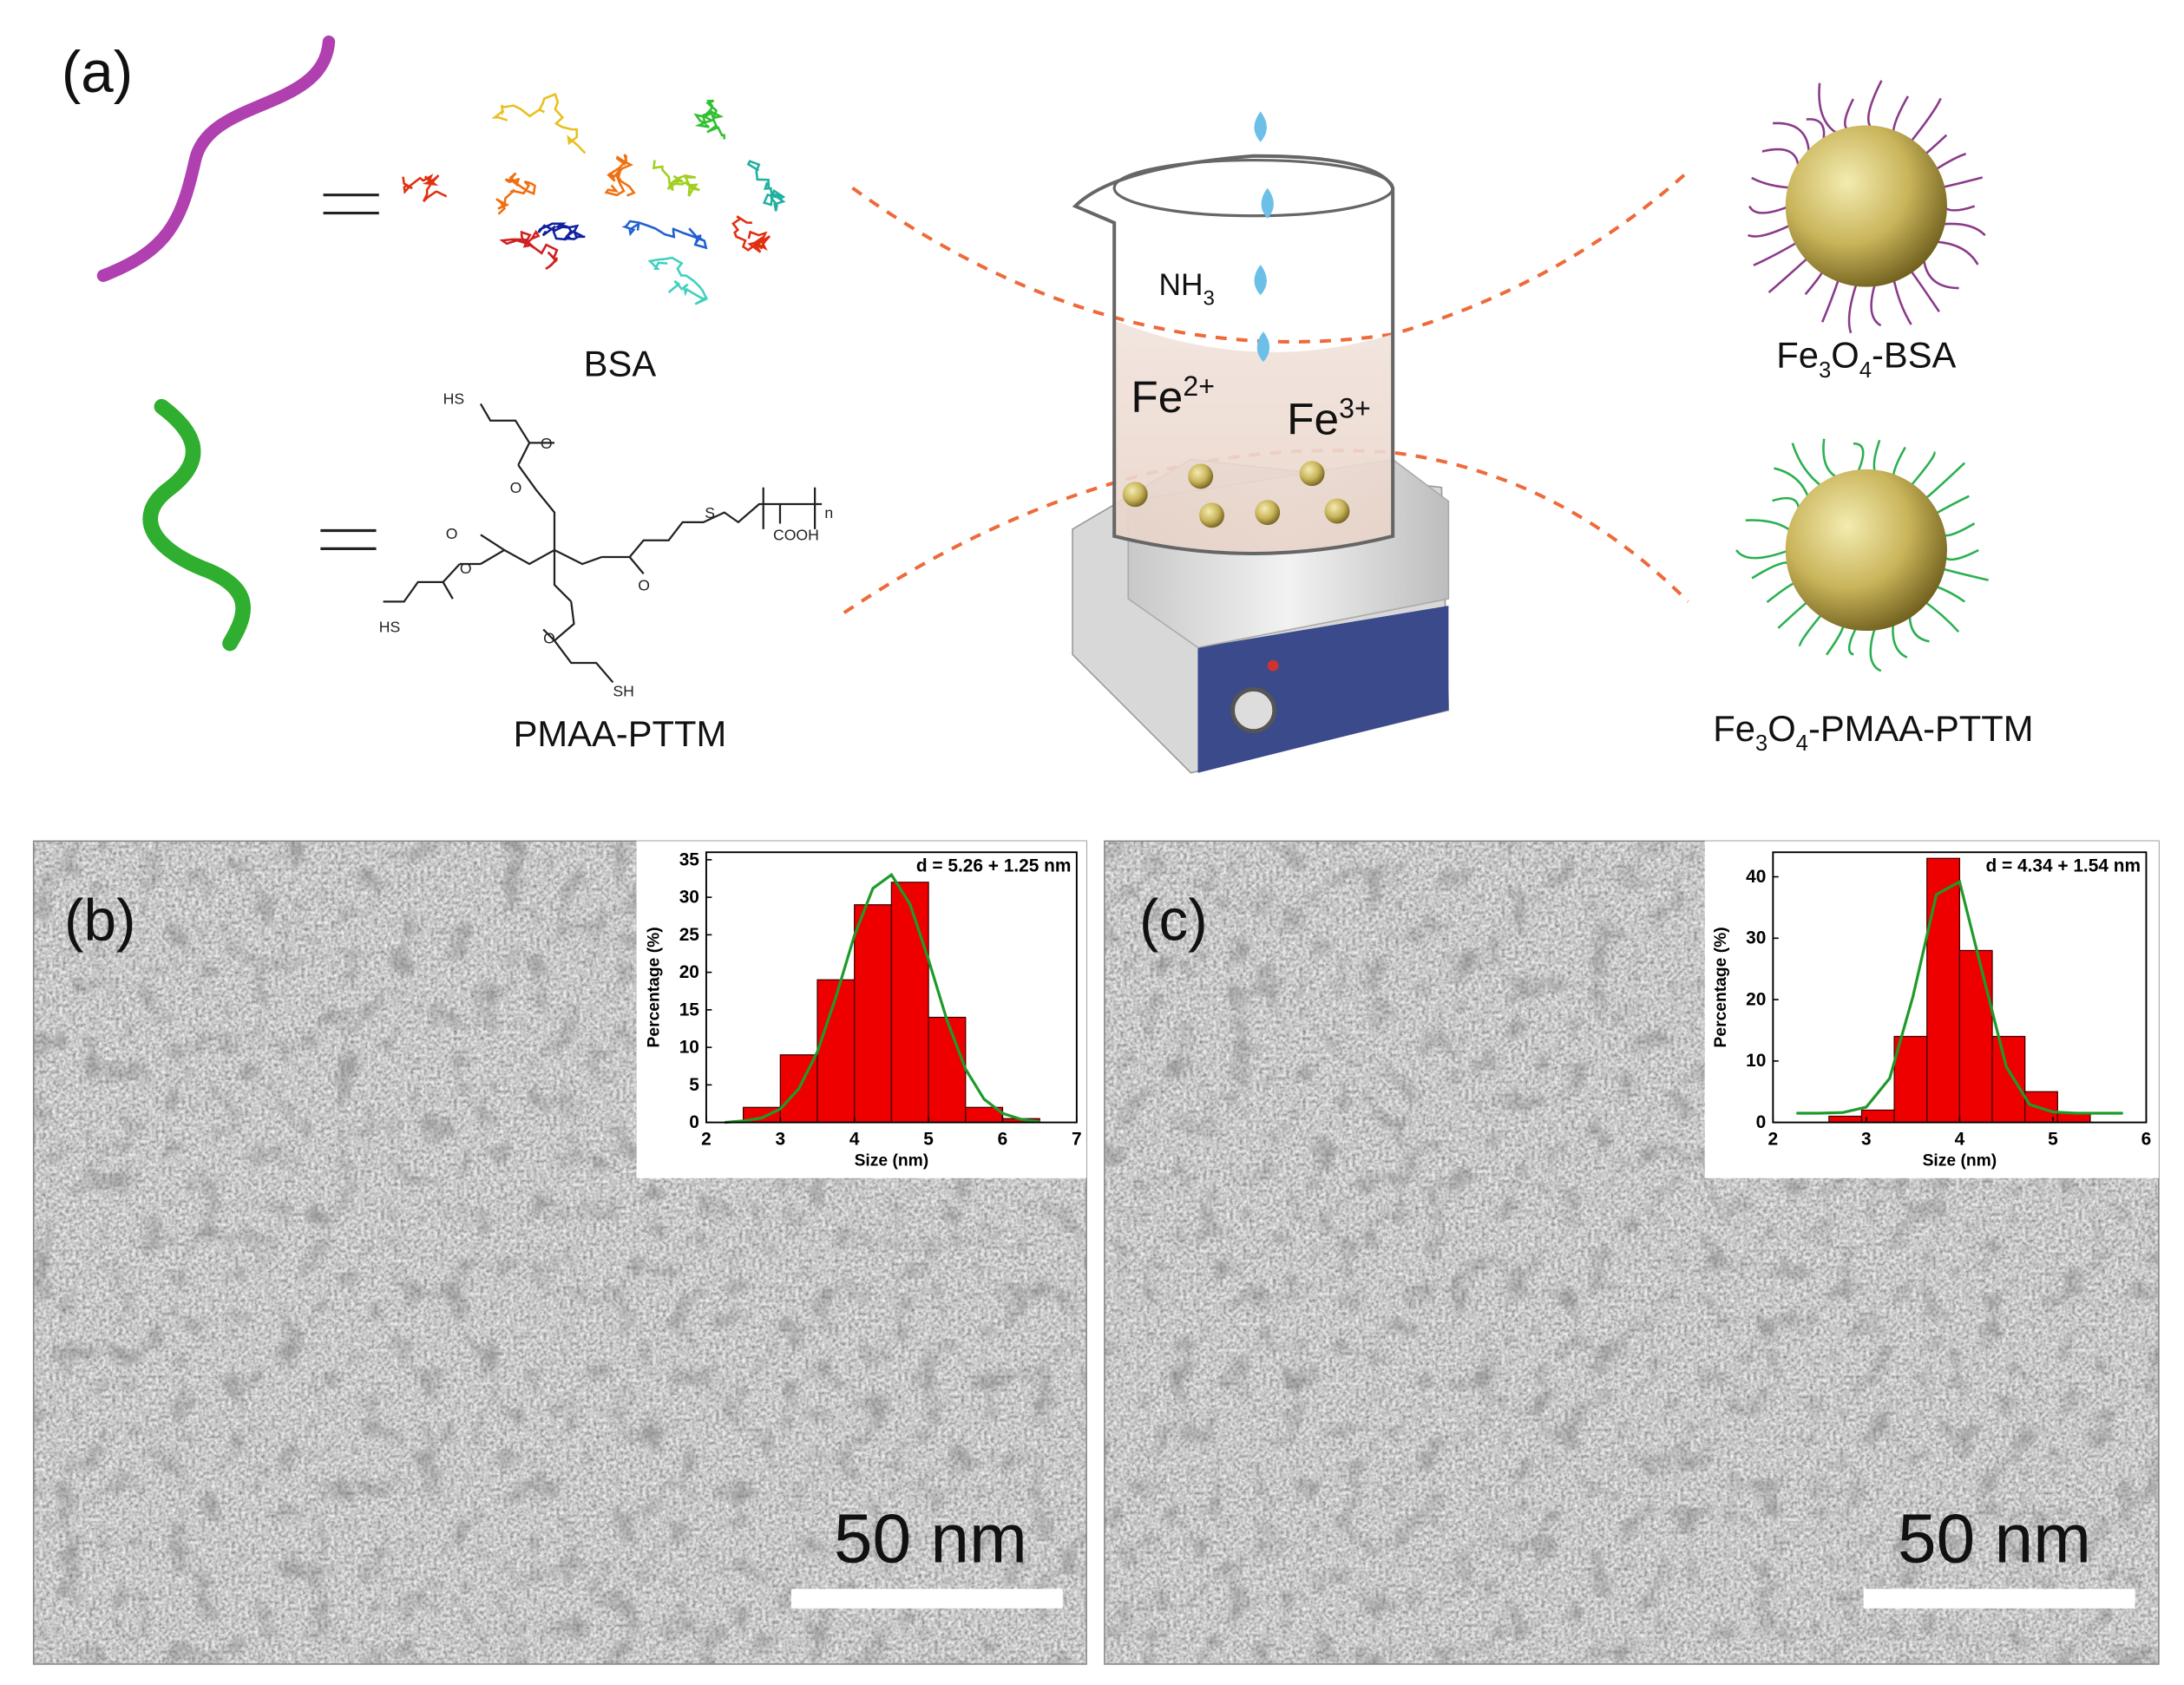 This screenshot has height=1685, width=2184. I want to click on annotation: d = 4.34 + 1.54 nm, so click(2063, 866).